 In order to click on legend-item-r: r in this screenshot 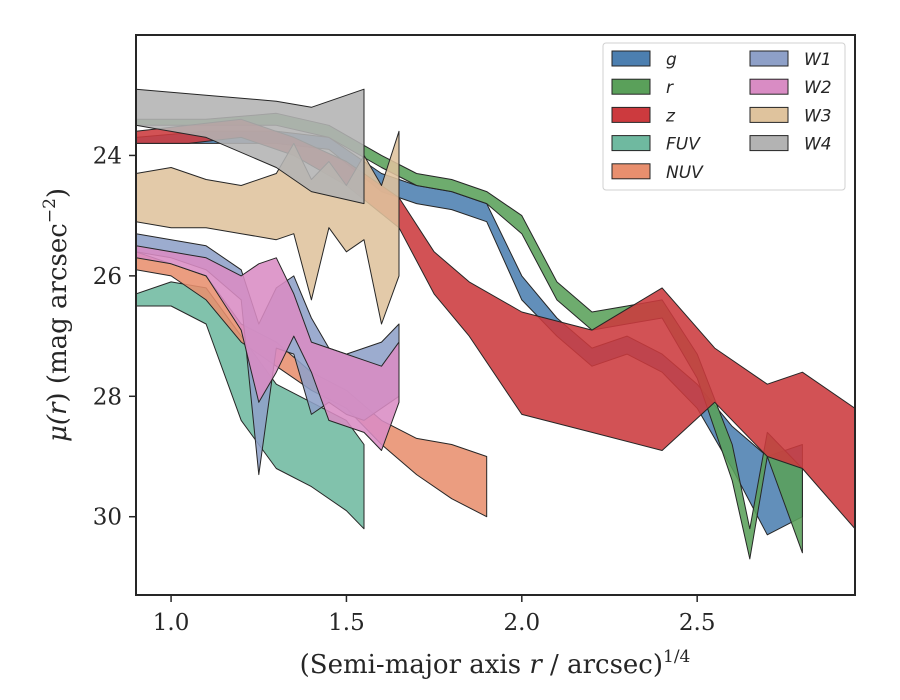, I will do `click(642, 88)`.